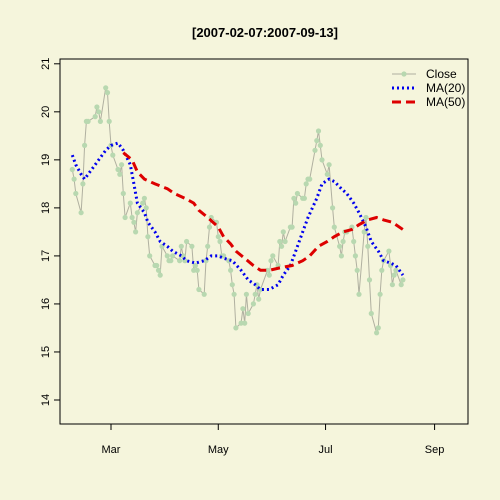 The width and height of the screenshot is (500, 500). Describe the element at coordinates (111, 450) in the screenshot. I see `x-tick-label: Mar` at that location.